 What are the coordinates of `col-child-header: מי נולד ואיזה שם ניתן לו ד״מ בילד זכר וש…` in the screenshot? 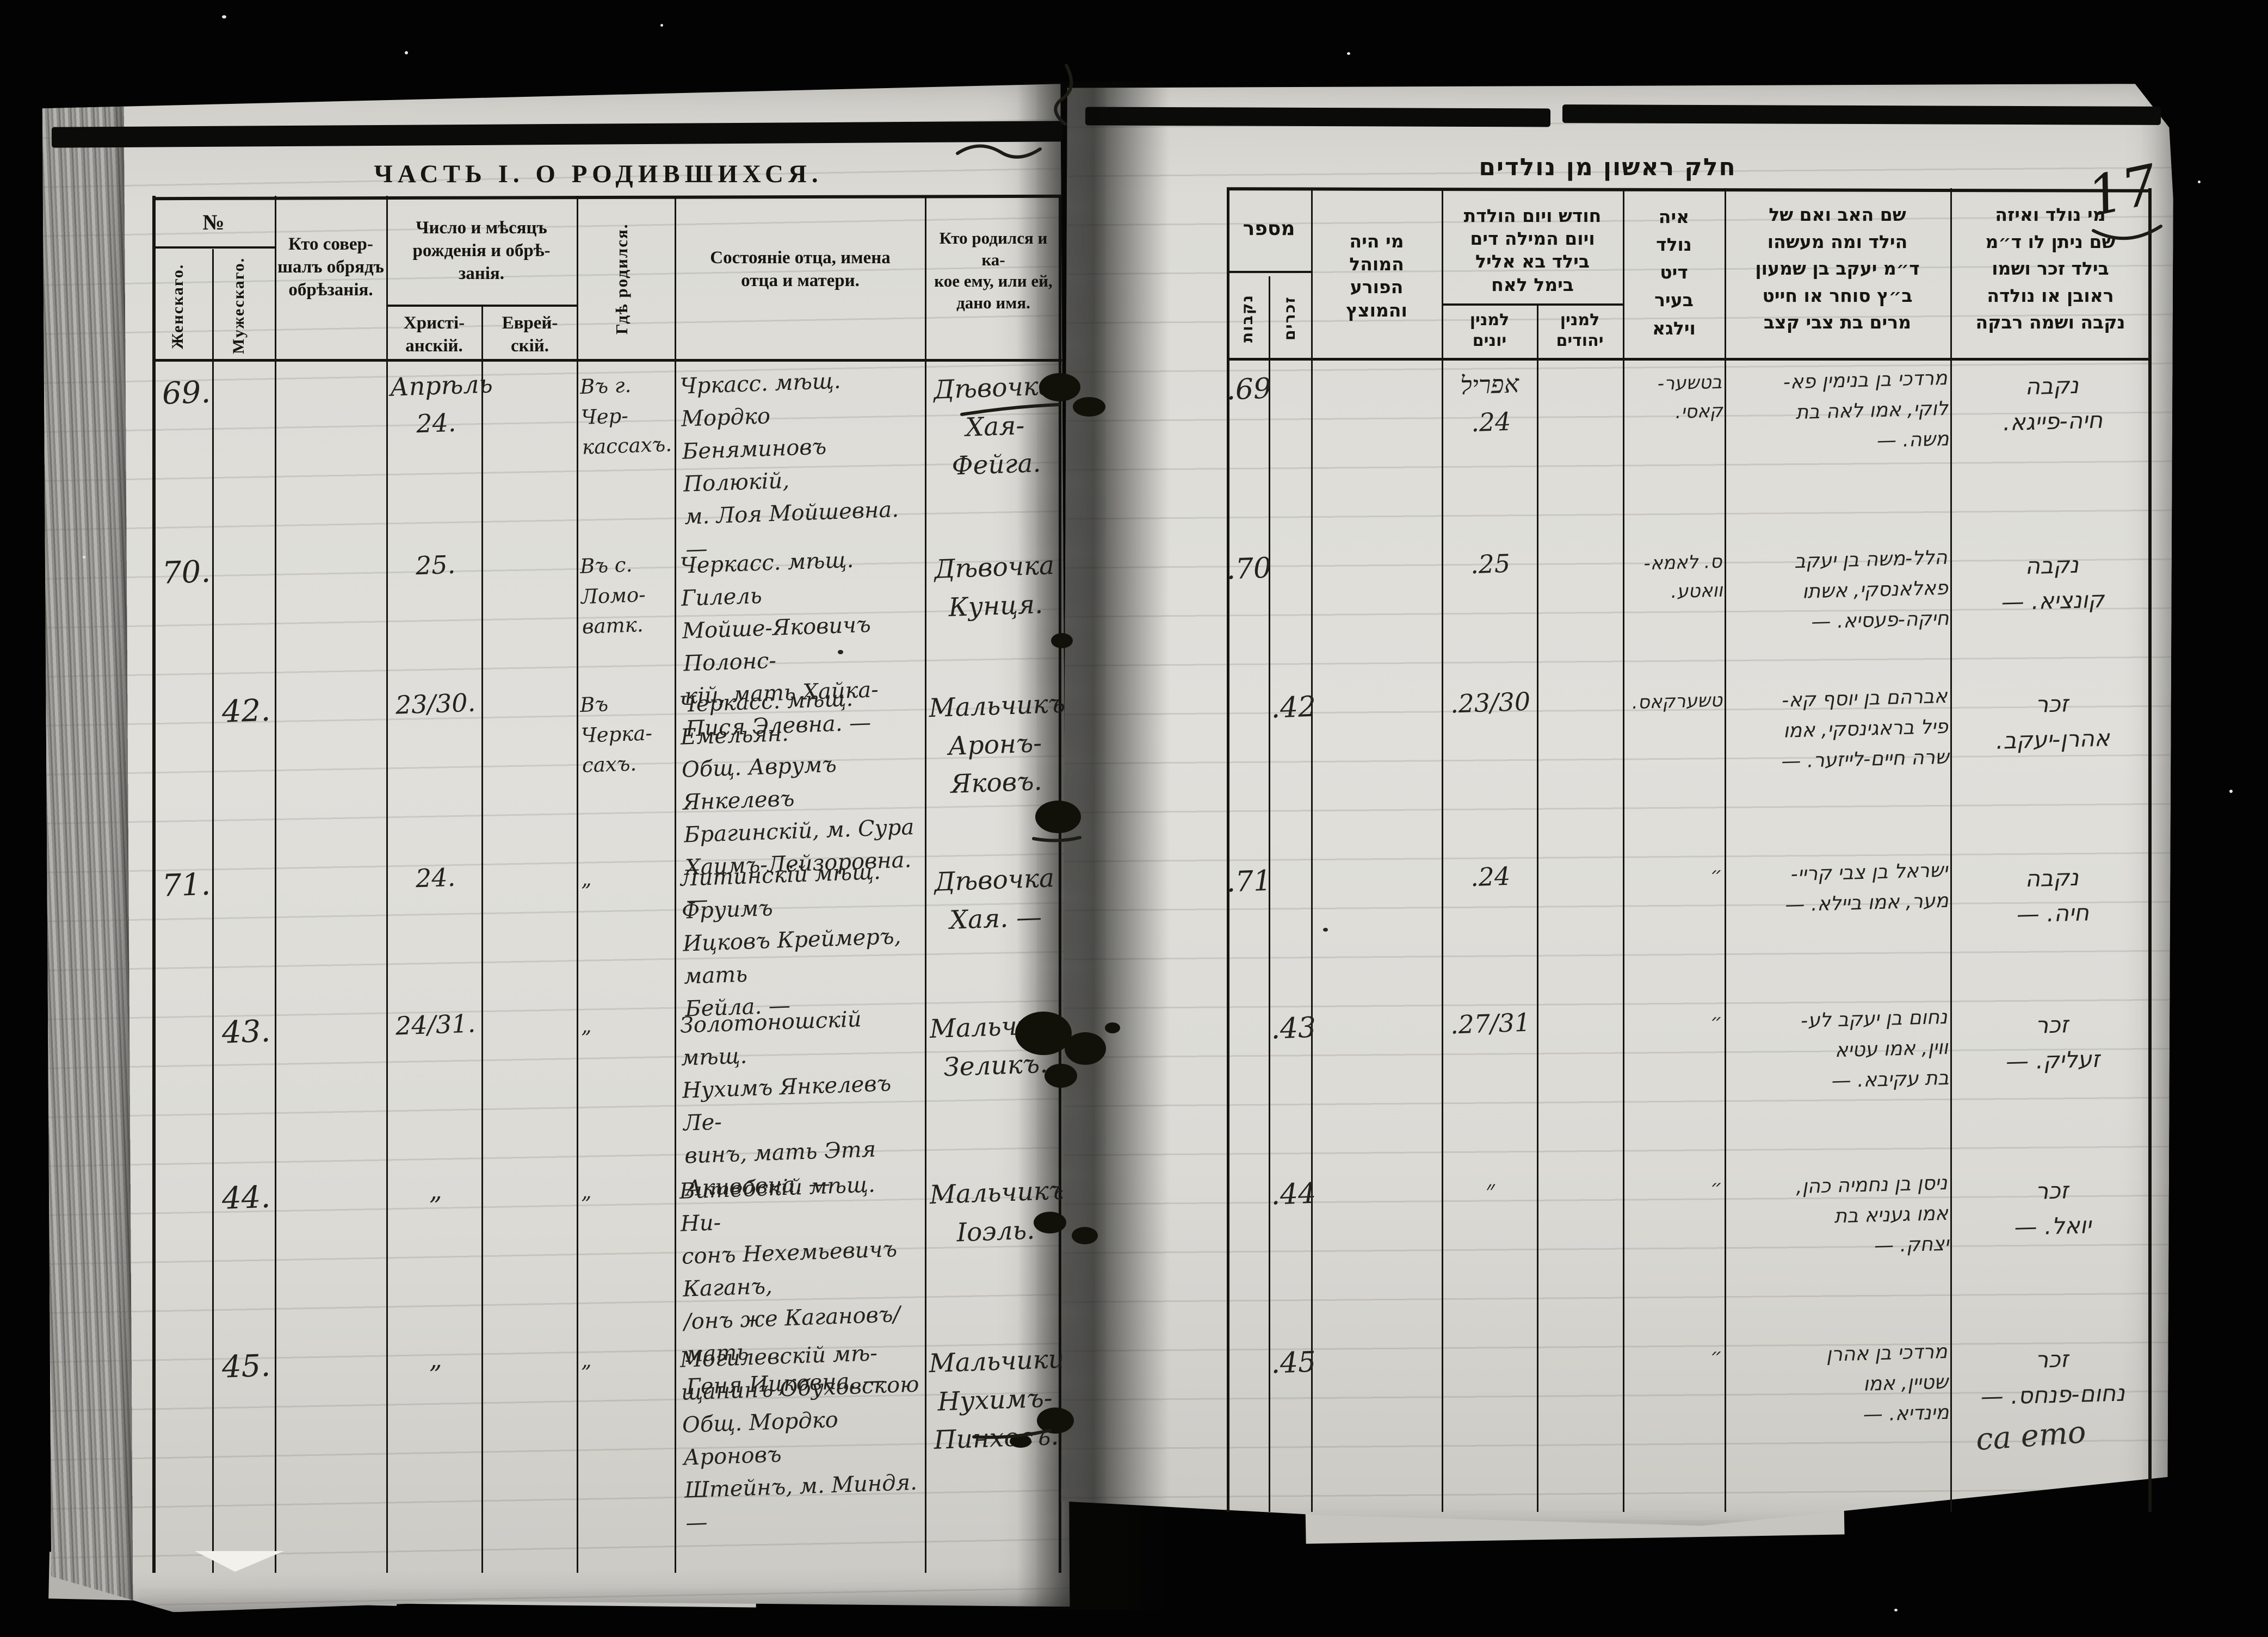 It's located at (2050, 269).